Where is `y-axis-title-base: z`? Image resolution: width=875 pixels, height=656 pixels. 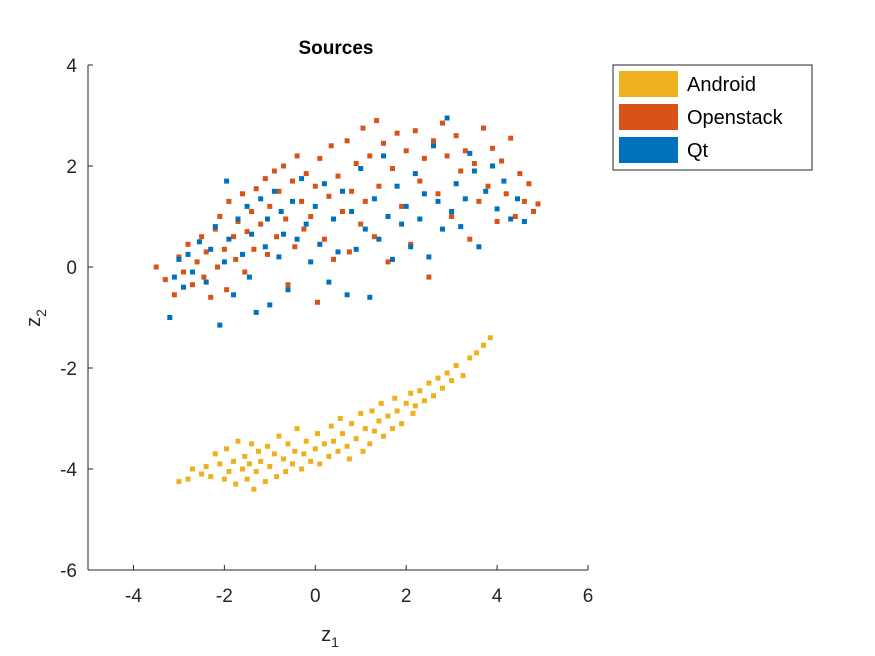
y-axis-title-base: z is located at coordinates (34, 322).